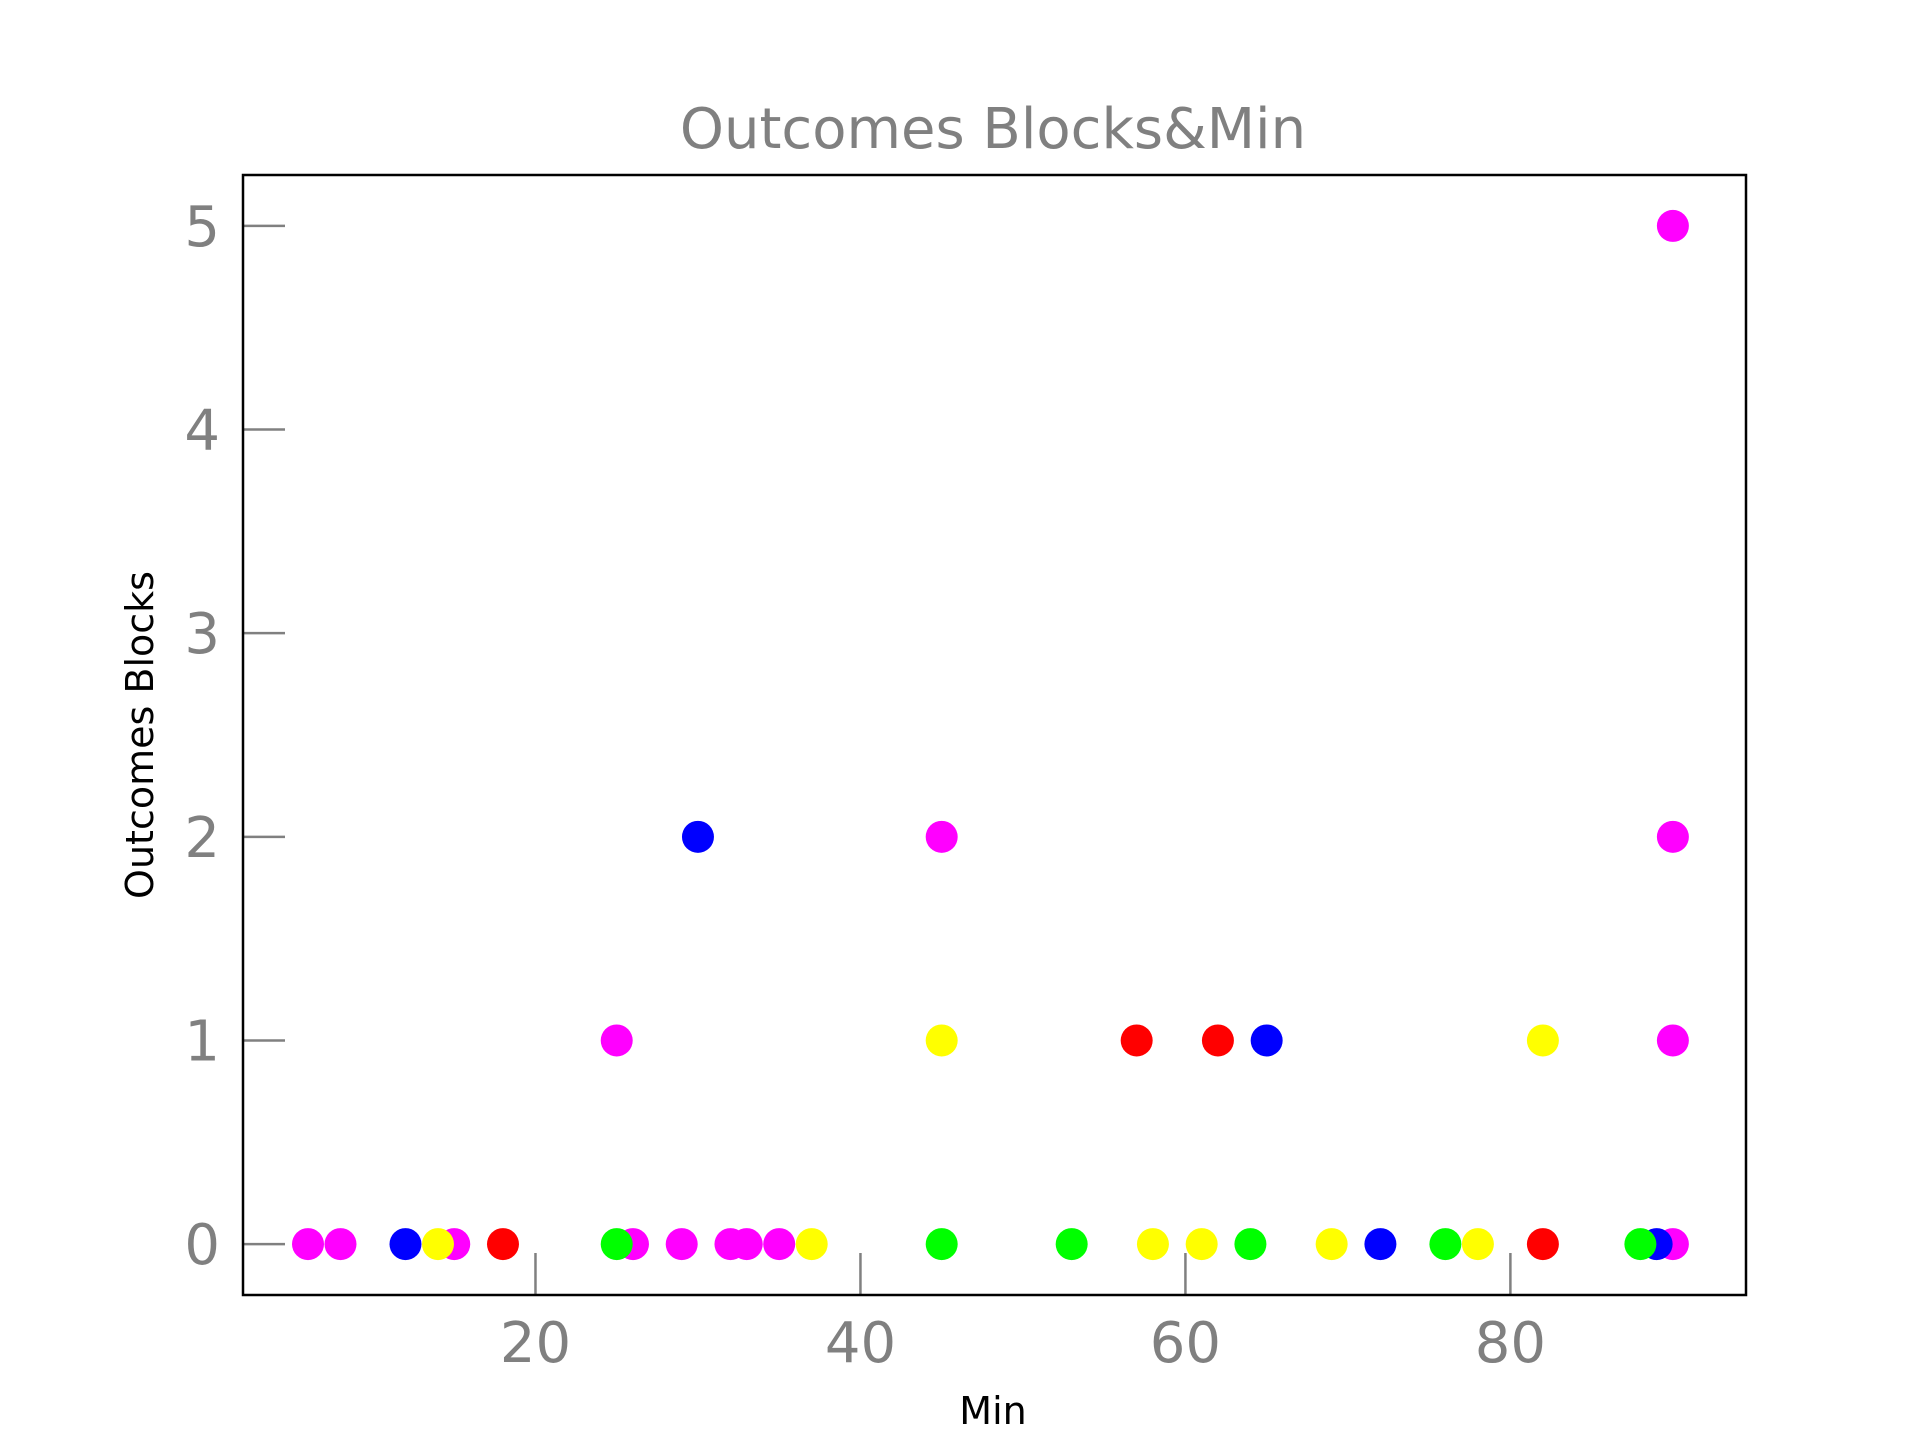  I want to click on x-tick-label: 40, so click(860, 1343).